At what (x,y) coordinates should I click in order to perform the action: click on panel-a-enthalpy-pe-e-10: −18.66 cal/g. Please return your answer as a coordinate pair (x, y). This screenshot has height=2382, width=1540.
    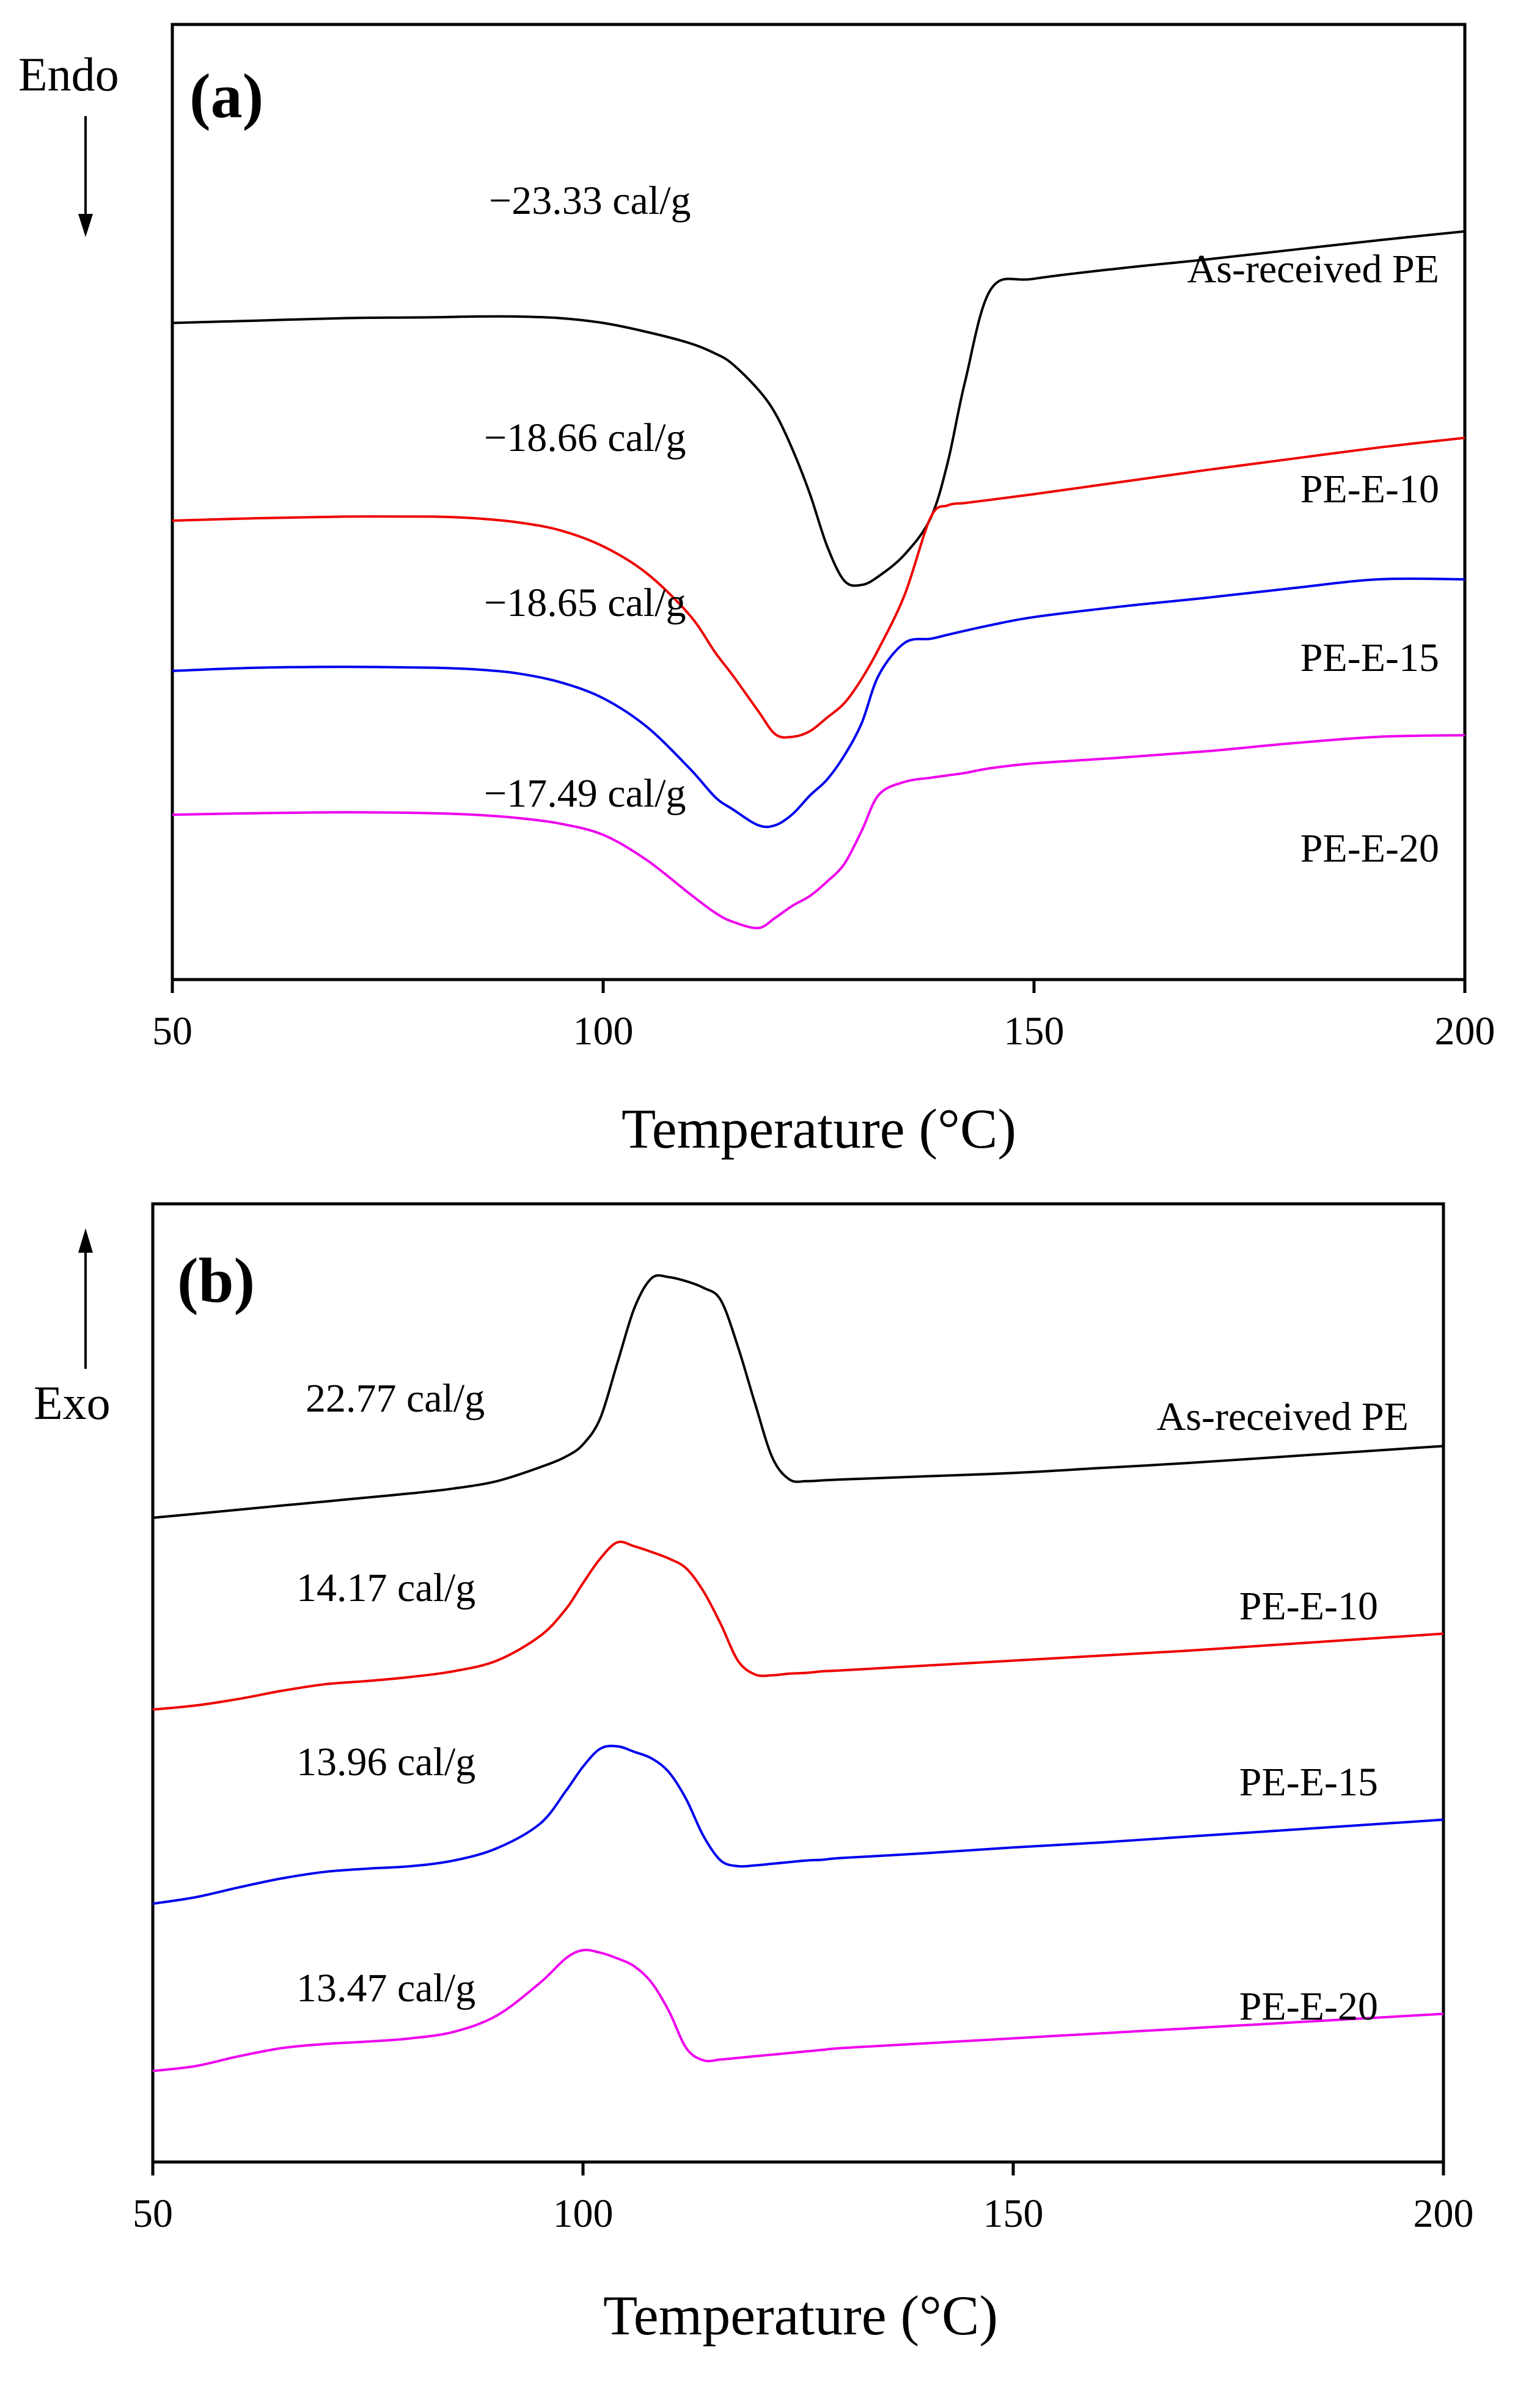
    Looking at the image, I should click on (585, 438).